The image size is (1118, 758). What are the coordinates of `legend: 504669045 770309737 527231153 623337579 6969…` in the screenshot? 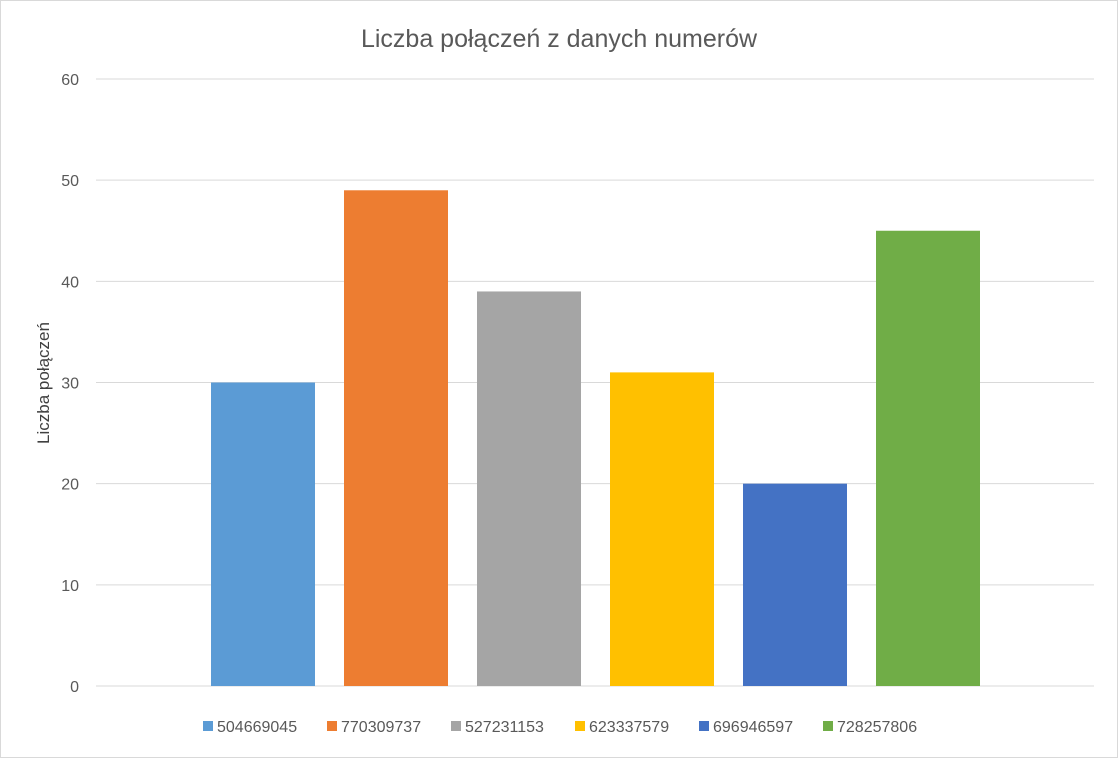 It's located at (560, 727).